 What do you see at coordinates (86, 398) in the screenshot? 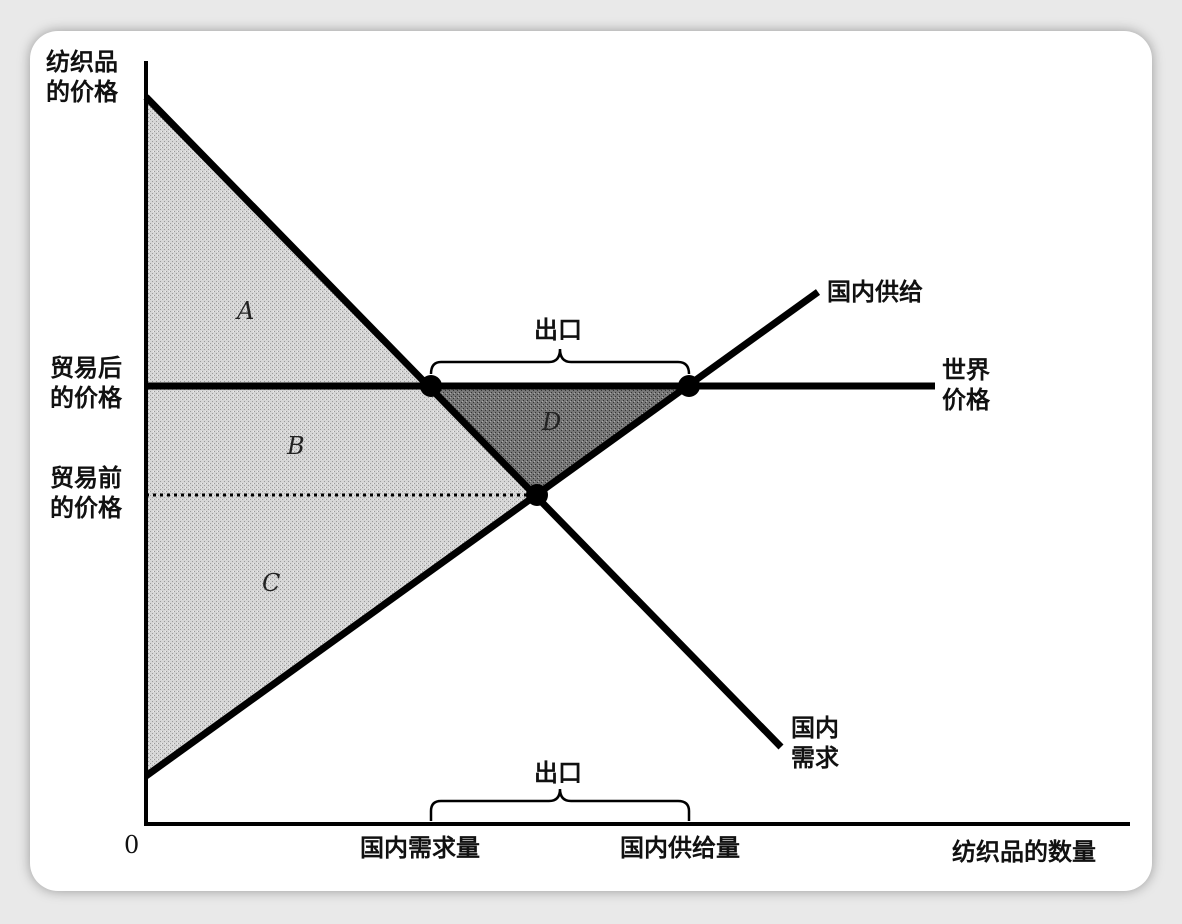
I see `price-after-trade-line2: 的价格` at bounding box center [86, 398].